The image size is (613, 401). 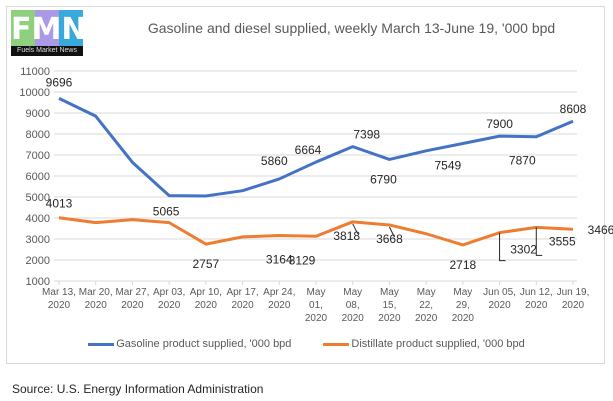 What do you see at coordinates (316, 305) in the screenshot?
I see `x-tick-label: May 01, 2020` at bounding box center [316, 305].